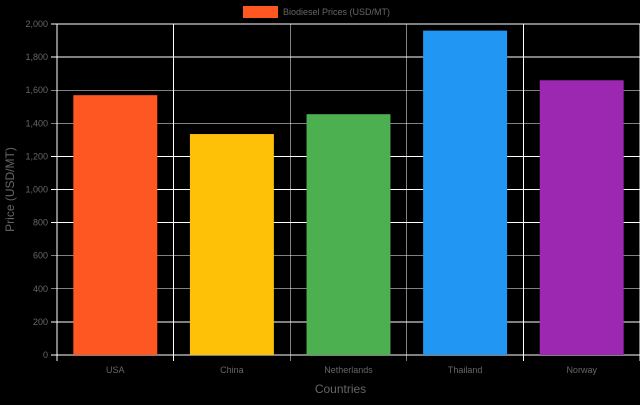 Image resolution: width=640 pixels, height=405 pixels. Describe the element at coordinates (115, 225) in the screenshot. I see `bar-usa` at that location.